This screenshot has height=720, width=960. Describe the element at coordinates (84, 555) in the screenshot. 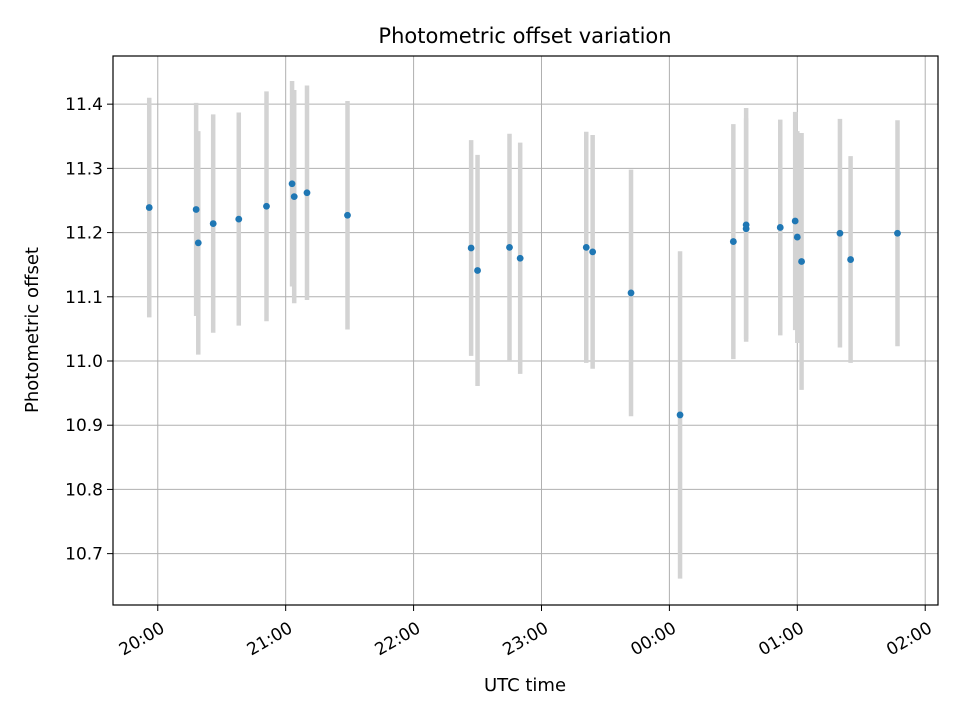

I see `y-tick-label: 10.7` at that location.